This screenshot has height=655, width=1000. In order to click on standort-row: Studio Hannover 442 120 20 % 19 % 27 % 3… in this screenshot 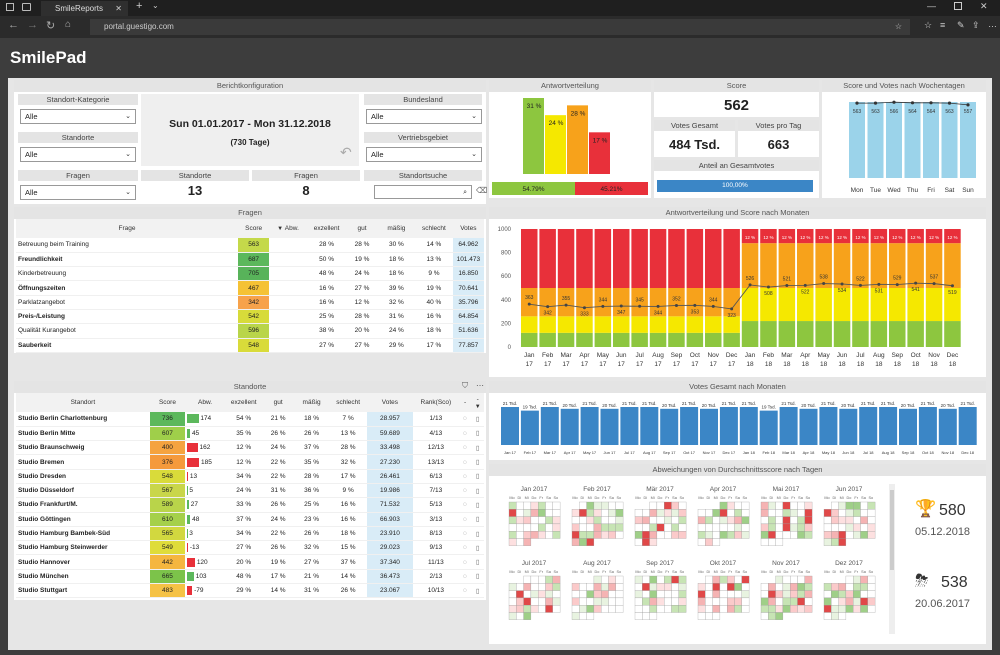, I will do `click(250, 562)`.